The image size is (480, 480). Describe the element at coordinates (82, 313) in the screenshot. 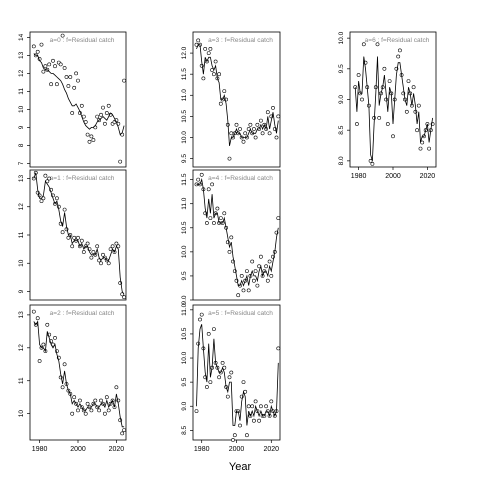

I see `panel-label: a=2 : f=Residual catch` at that location.